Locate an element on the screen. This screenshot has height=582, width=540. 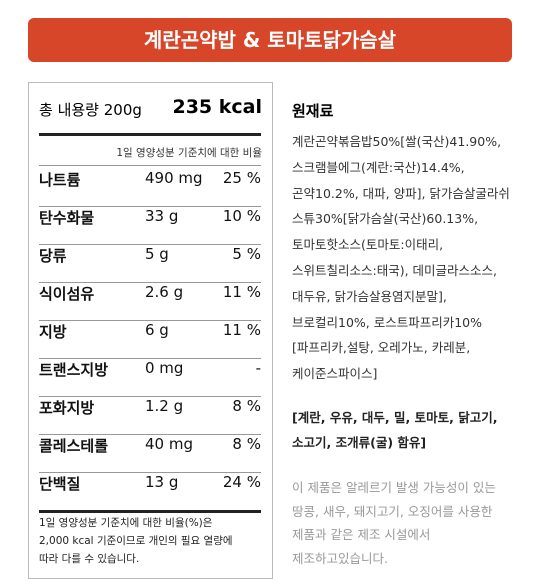
nutrient-row: 나트륨 490 mg 25 % is located at coordinates (150, 187).